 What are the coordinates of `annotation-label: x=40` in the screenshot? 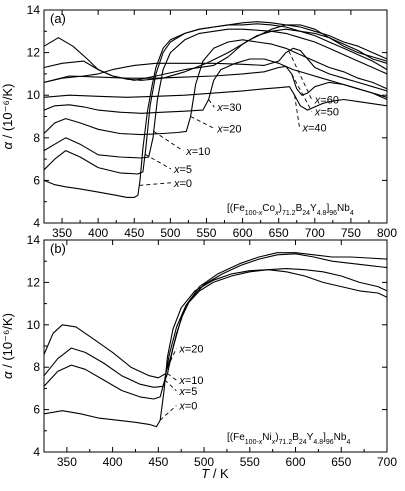 It's located at (314, 128).